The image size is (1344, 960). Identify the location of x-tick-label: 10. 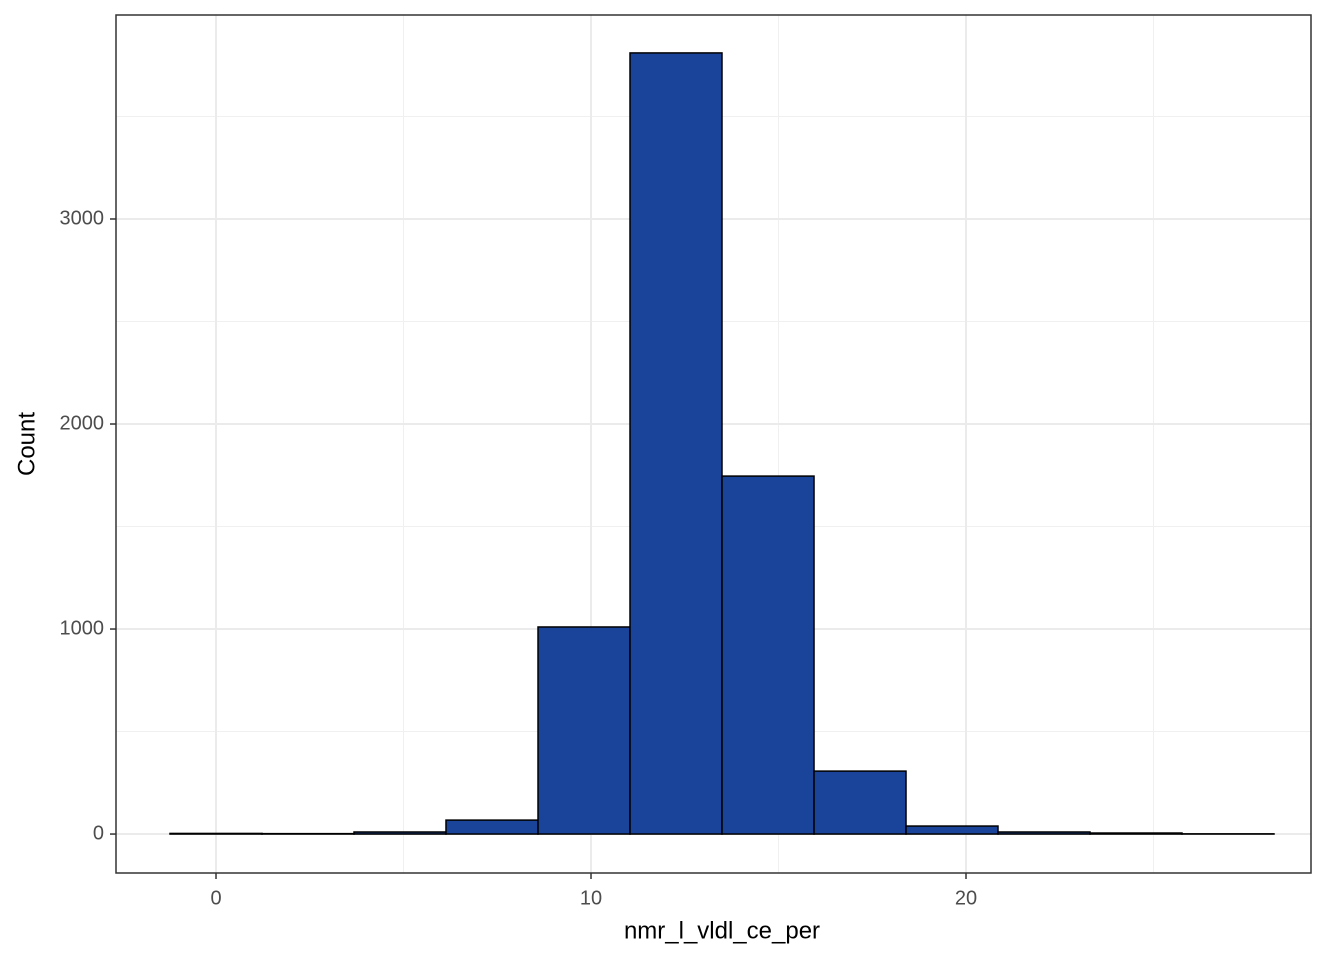
(591, 898).